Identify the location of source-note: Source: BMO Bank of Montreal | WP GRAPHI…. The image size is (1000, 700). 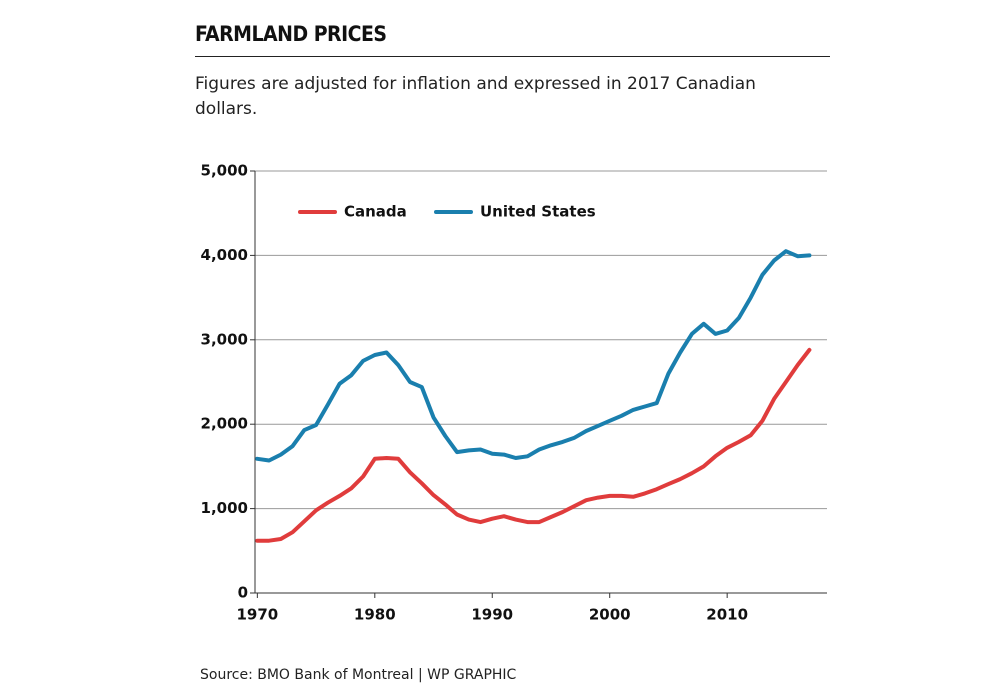
(358, 675).